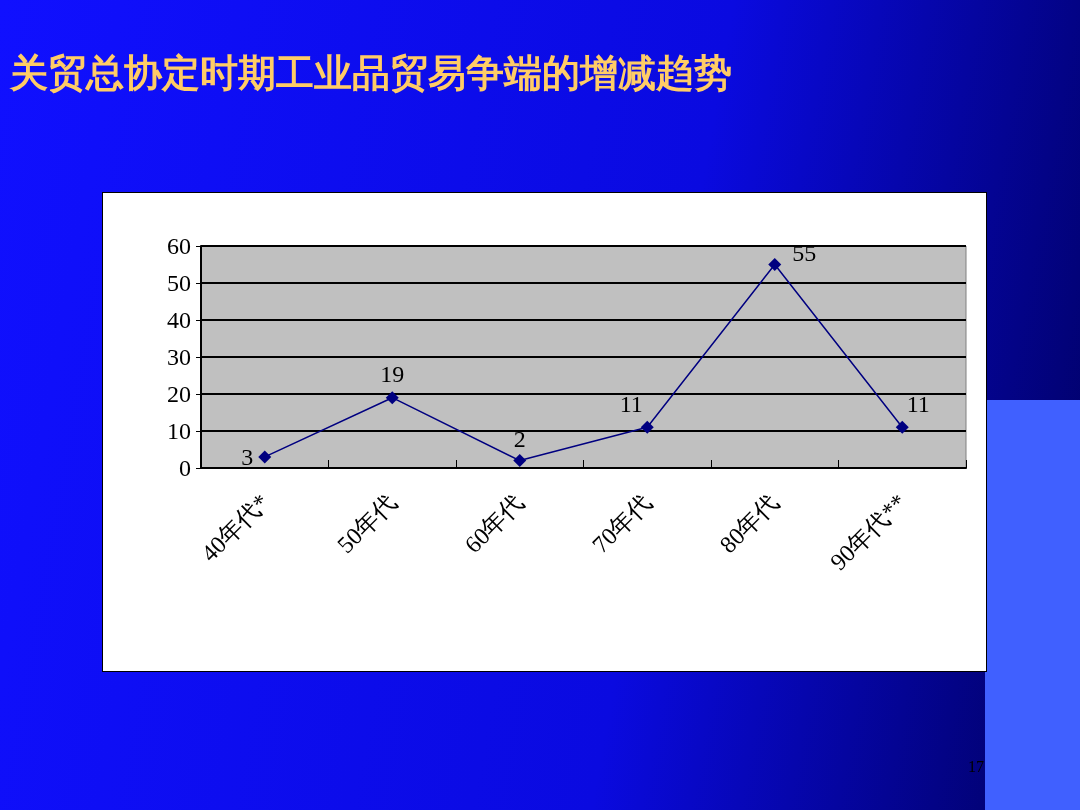 The height and width of the screenshot is (810, 1080). What do you see at coordinates (976, 767) in the screenshot?
I see `text: 17` at bounding box center [976, 767].